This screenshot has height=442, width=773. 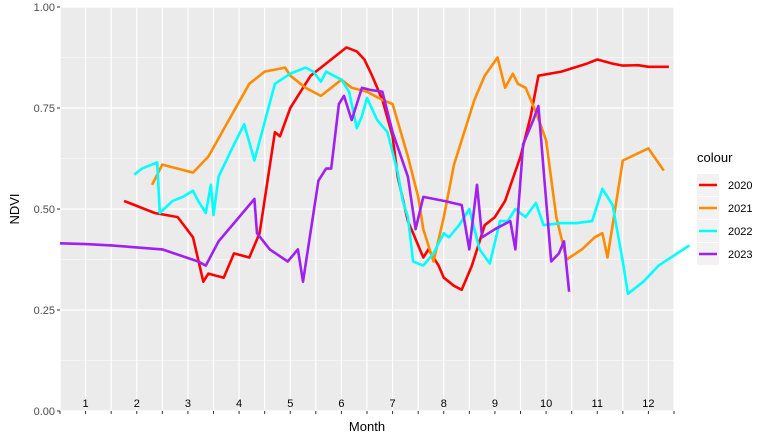 What do you see at coordinates (137, 404) in the screenshot?
I see `x-tick-label: 2` at bounding box center [137, 404].